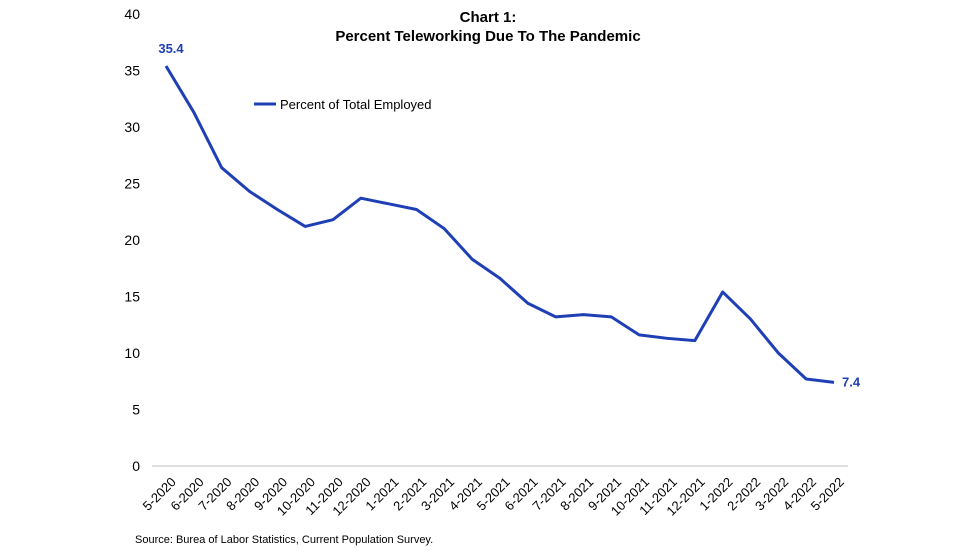 The height and width of the screenshot is (551, 980). What do you see at coordinates (356, 104) in the screenshot?
I see `legend-label: Percent of Total Employed` at bounding box center [356, 104].